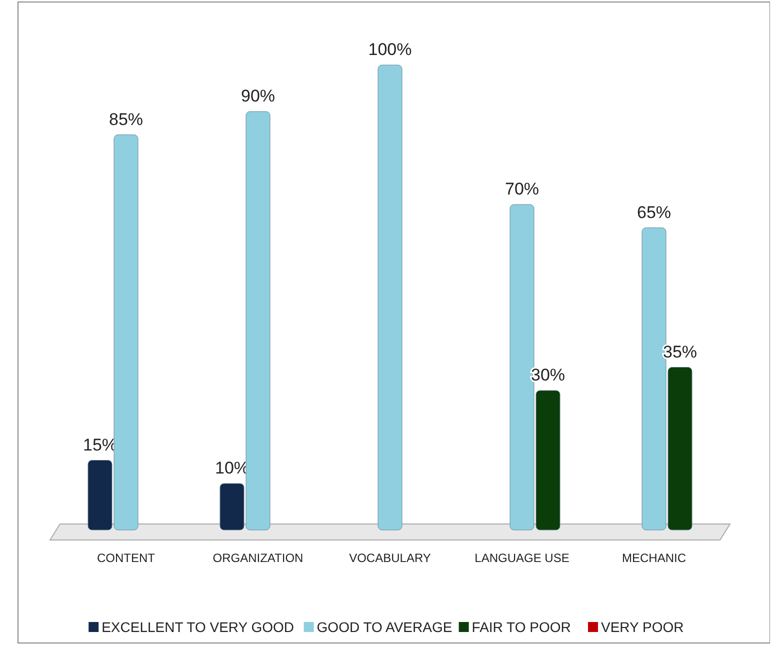 Image resolution: width=775 pixels, height=654 pixels. What do you see at coordinates (390, 558) in the screenshot?
I see `x-tick-label: VOCABULARY` at bounding box center [390, 558].